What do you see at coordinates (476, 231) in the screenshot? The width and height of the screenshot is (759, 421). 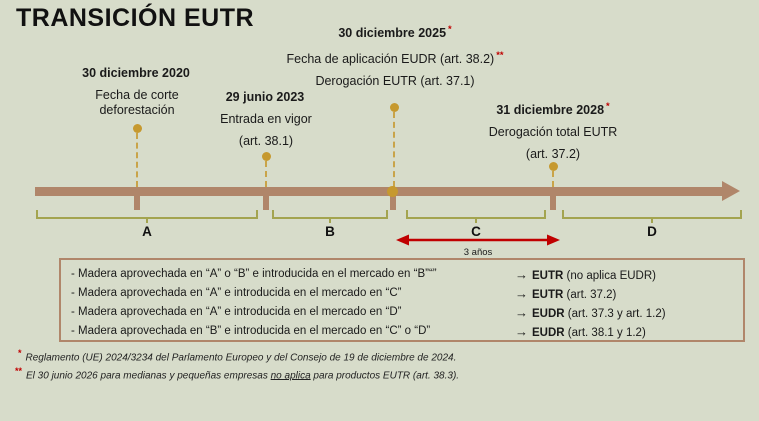 I see `segment-label-c: C` at bounding box center [476, 231].